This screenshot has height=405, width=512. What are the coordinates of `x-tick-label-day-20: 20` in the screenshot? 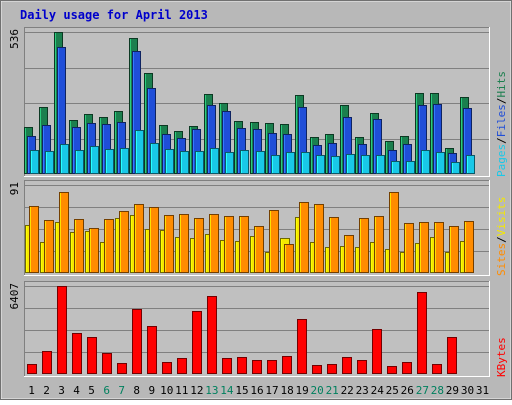 It's located at (316, 390).